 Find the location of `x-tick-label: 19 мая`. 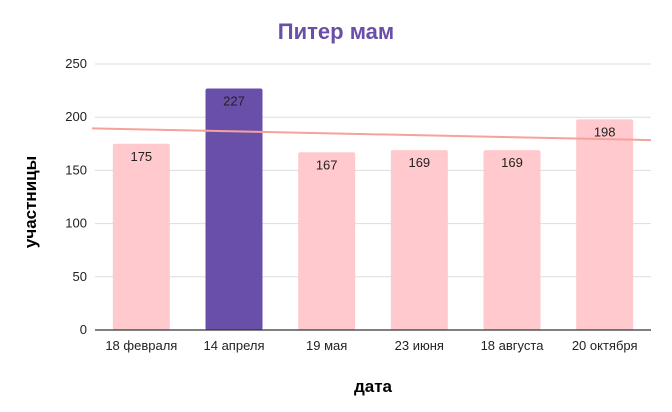

x-tick-label: 19 мая is located at coordinates (326, 345).